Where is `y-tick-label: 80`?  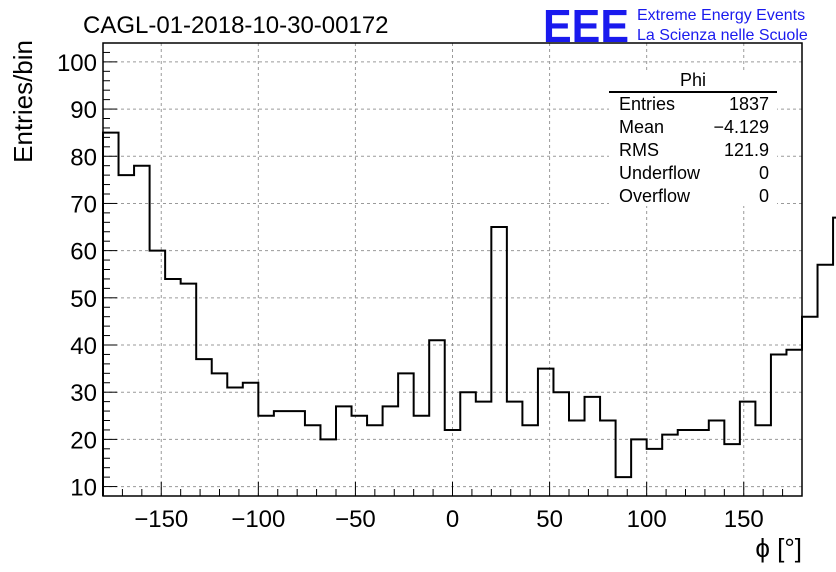 y-tick-label: 80 is located at coordinates (83, 157).